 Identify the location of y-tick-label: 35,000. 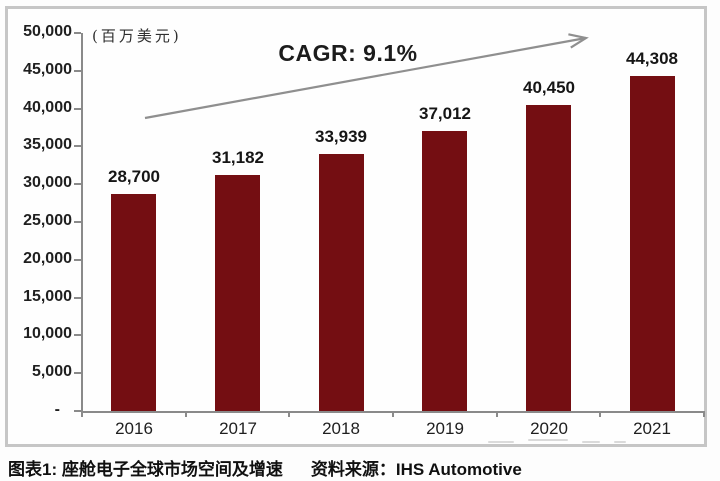
(47, 145).